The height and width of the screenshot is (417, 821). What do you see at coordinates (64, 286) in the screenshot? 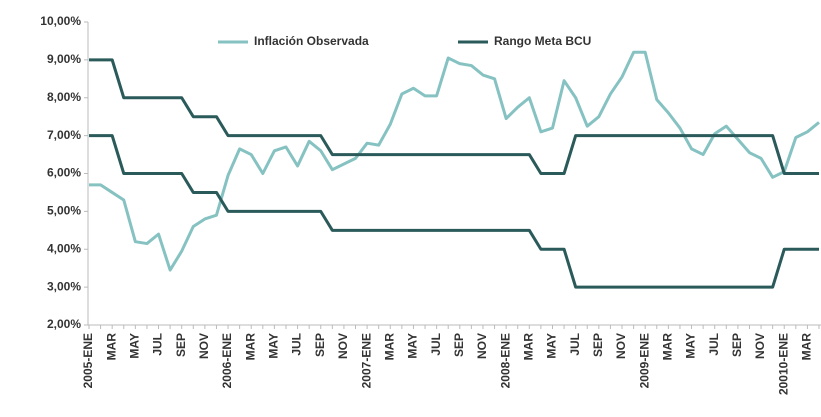
I see `y-tick-label: 3,00%` at bounding box center [64, 286].